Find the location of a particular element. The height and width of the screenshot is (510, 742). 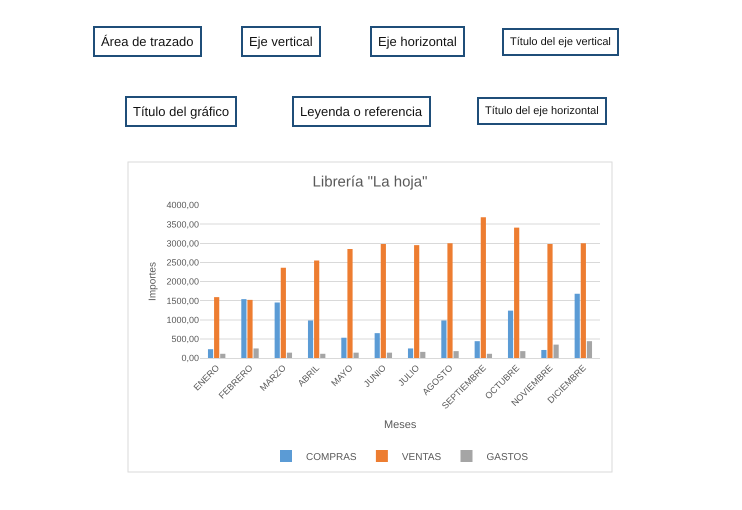

y-tick-label: 3500,00 is located at coordinates (182, 224).